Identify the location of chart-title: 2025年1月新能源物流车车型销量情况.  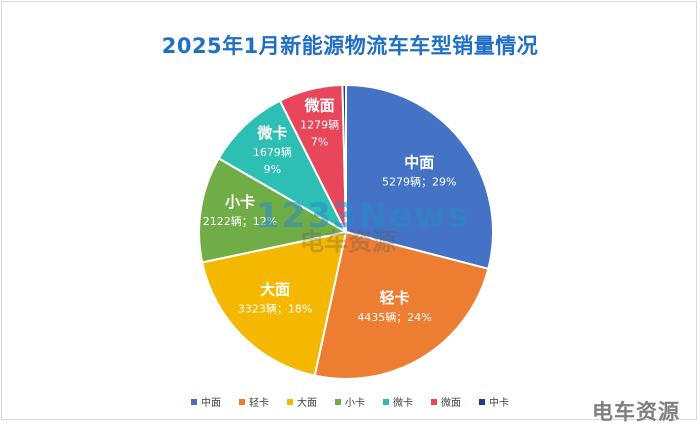
(350, 46).